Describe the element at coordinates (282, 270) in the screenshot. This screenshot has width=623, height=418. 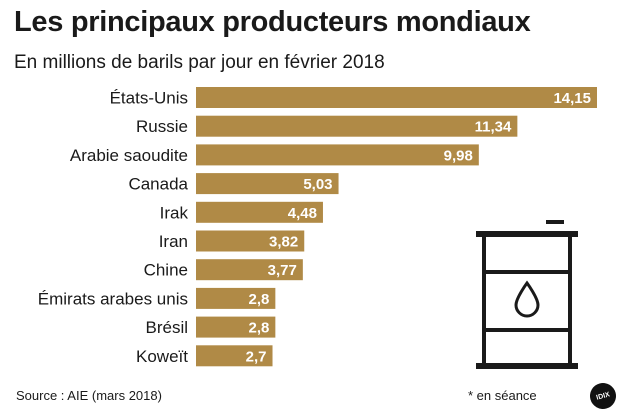
I see `bar-value-label: 3,77` at that location.